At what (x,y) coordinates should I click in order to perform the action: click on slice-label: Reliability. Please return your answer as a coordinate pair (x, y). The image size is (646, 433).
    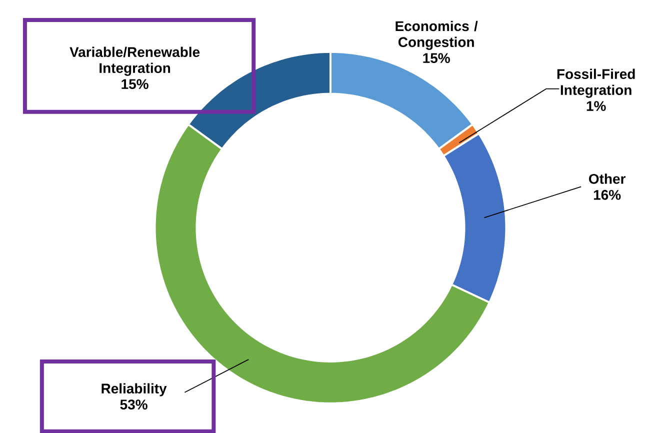
    Looking at the image, I should click on (134, 389).